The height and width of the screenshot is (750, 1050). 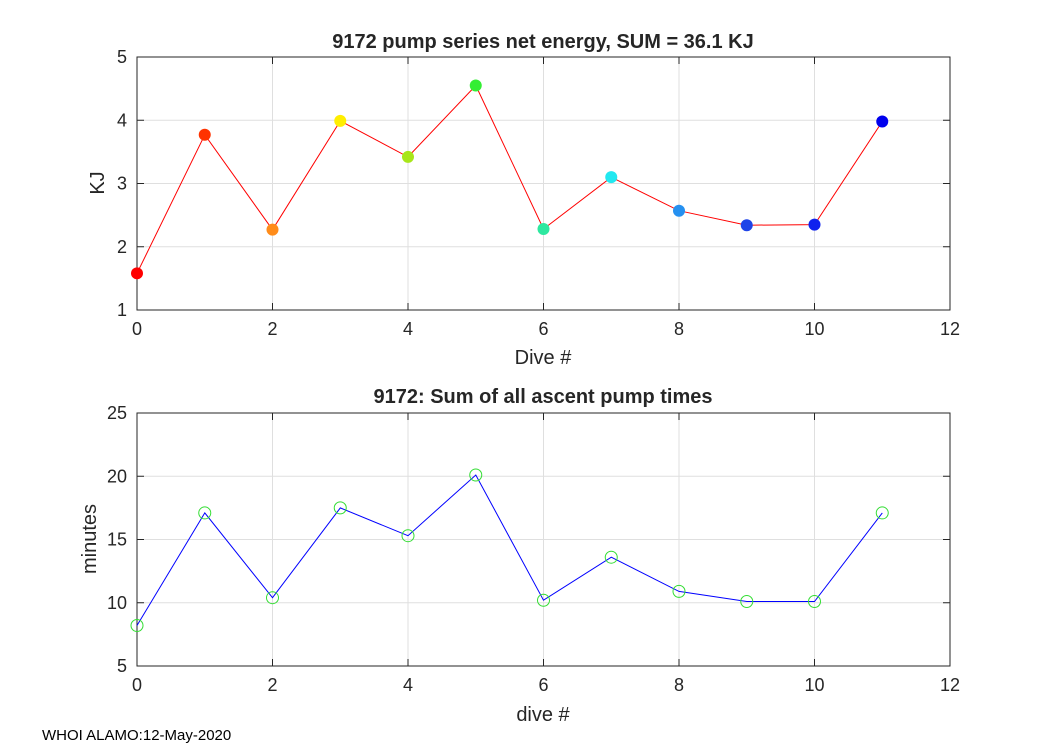 What do you see at coordinates (272, 685) in the screenshot?
I see `pump-time-x-tick-label: 2` at bounding box center [272, 685].